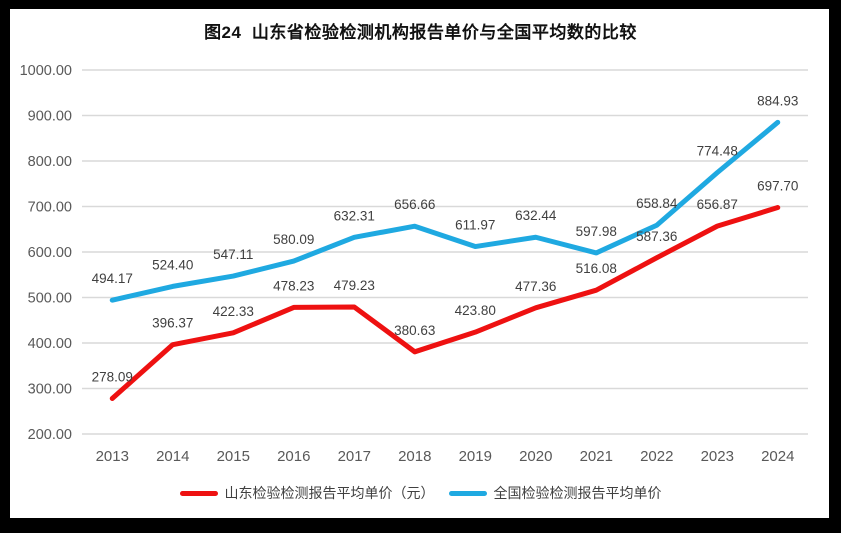 The width and height of the screenshot is (841, 533). Describe the element at coordinates (717, 456) in the screenshot. I see `x-axis-tick-label: 2023` at that location.